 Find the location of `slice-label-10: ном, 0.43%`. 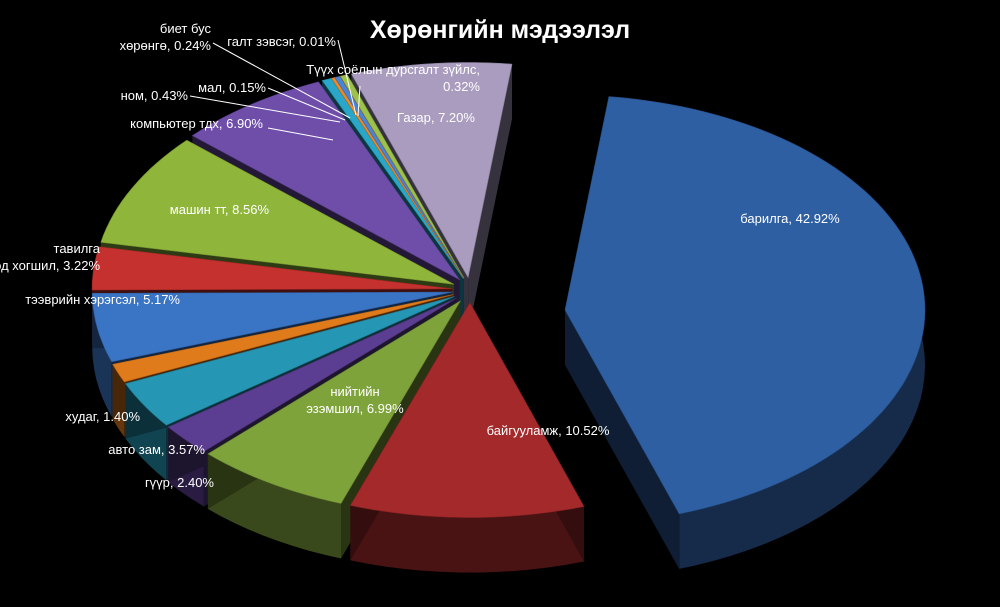

slice-label-10: ном, 0.43% is located at coordinates (155, 95).